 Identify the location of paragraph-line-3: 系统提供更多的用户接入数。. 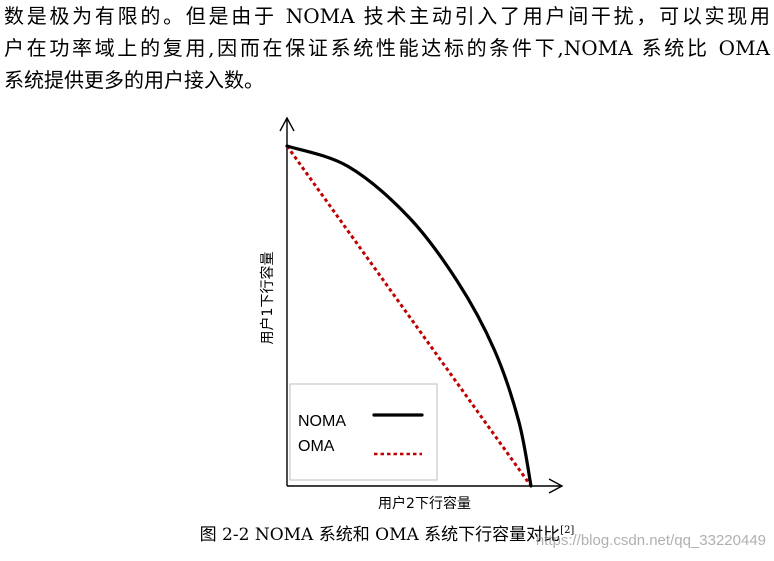
(134, 80).